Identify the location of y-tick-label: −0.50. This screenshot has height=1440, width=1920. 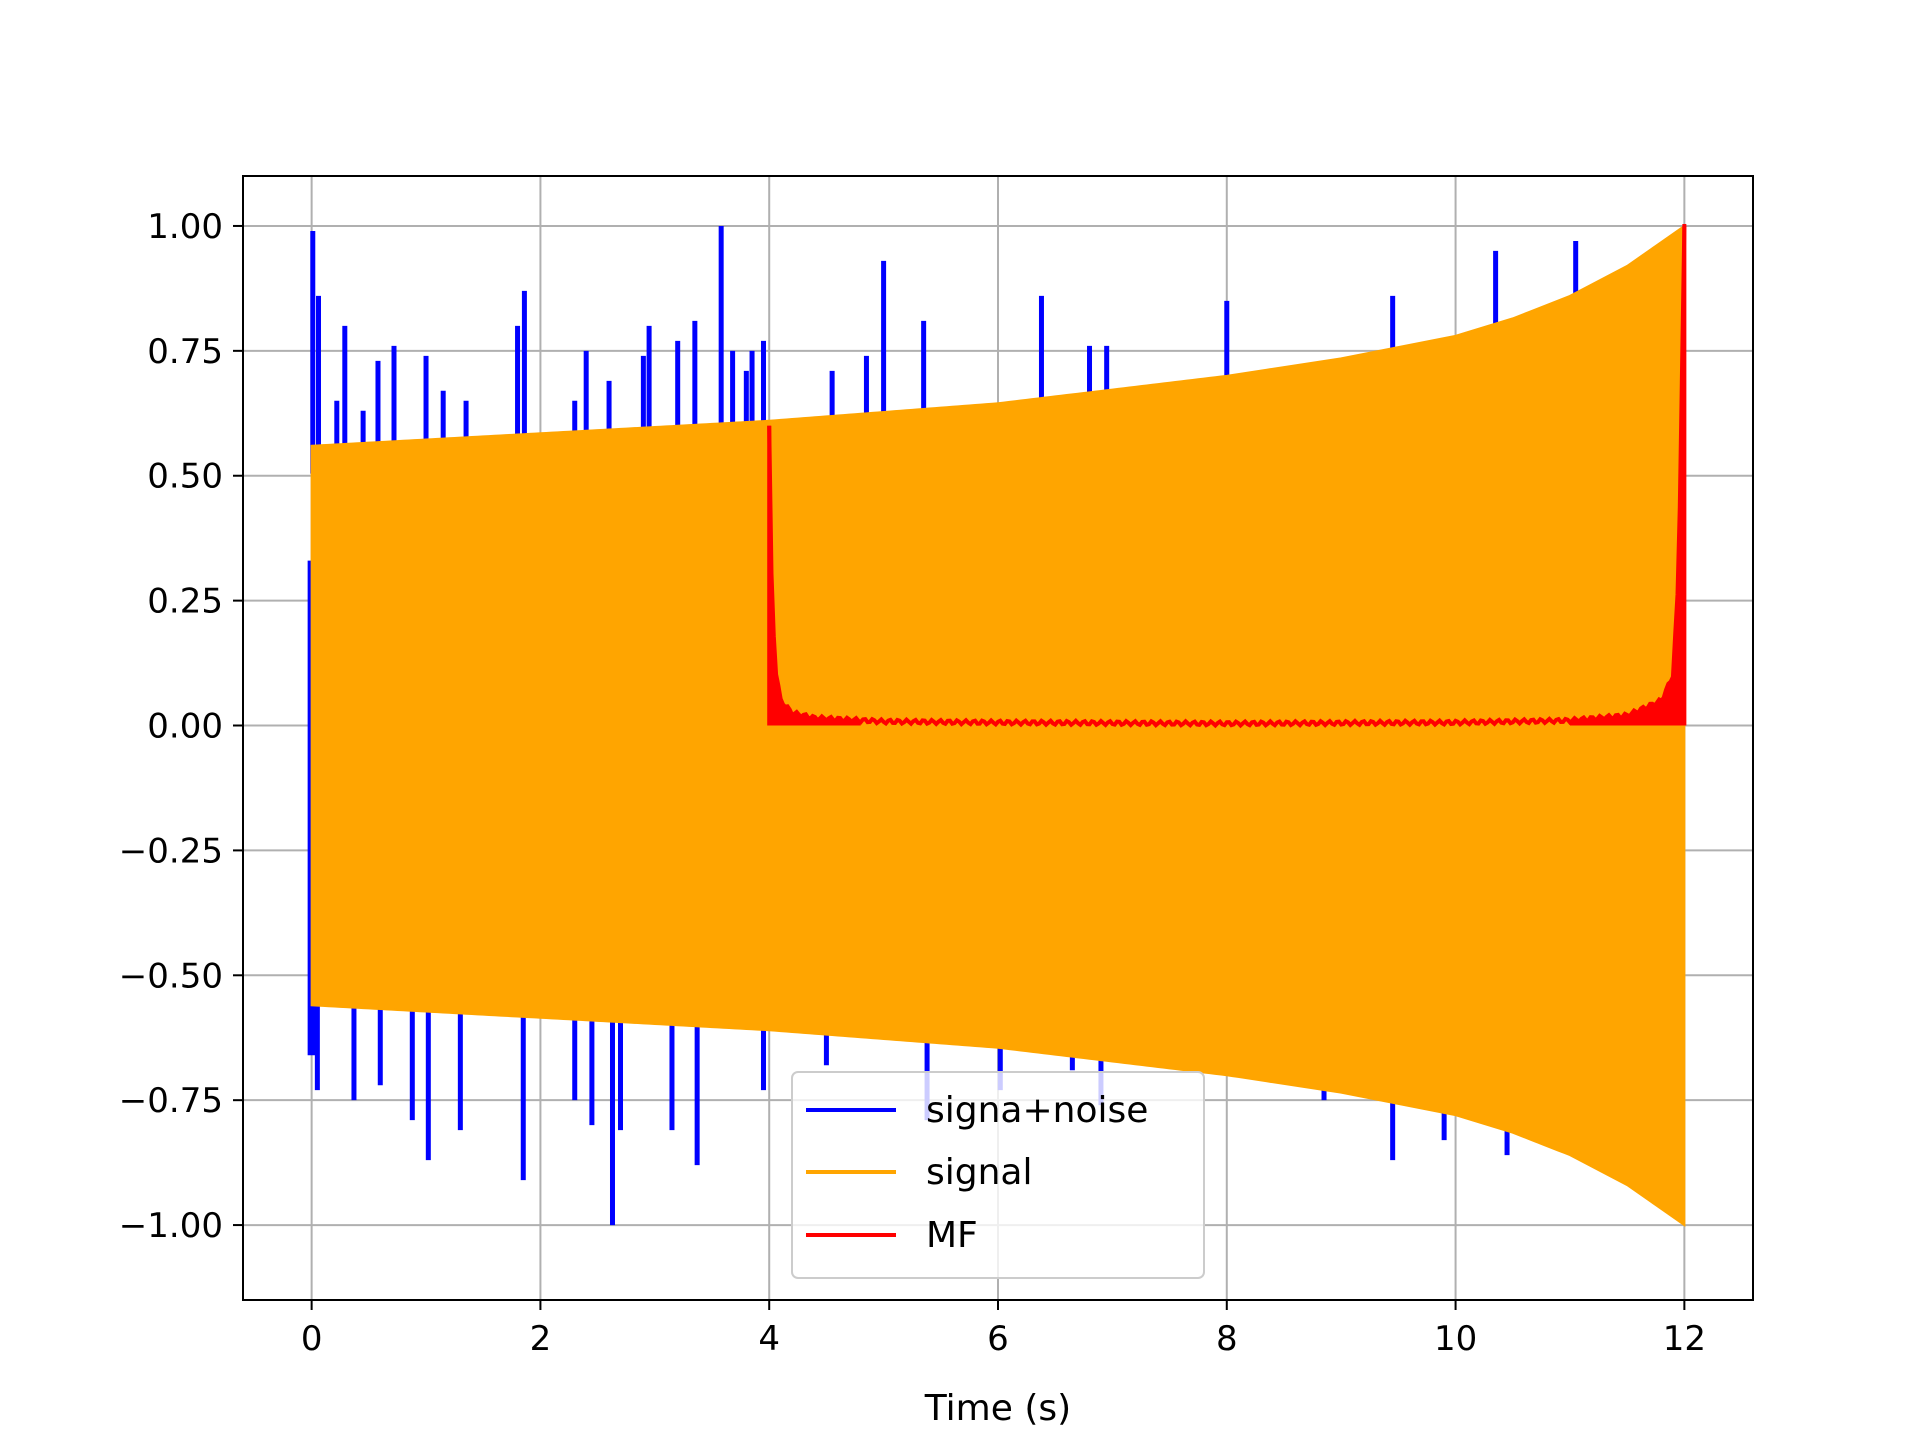
(171, 976).